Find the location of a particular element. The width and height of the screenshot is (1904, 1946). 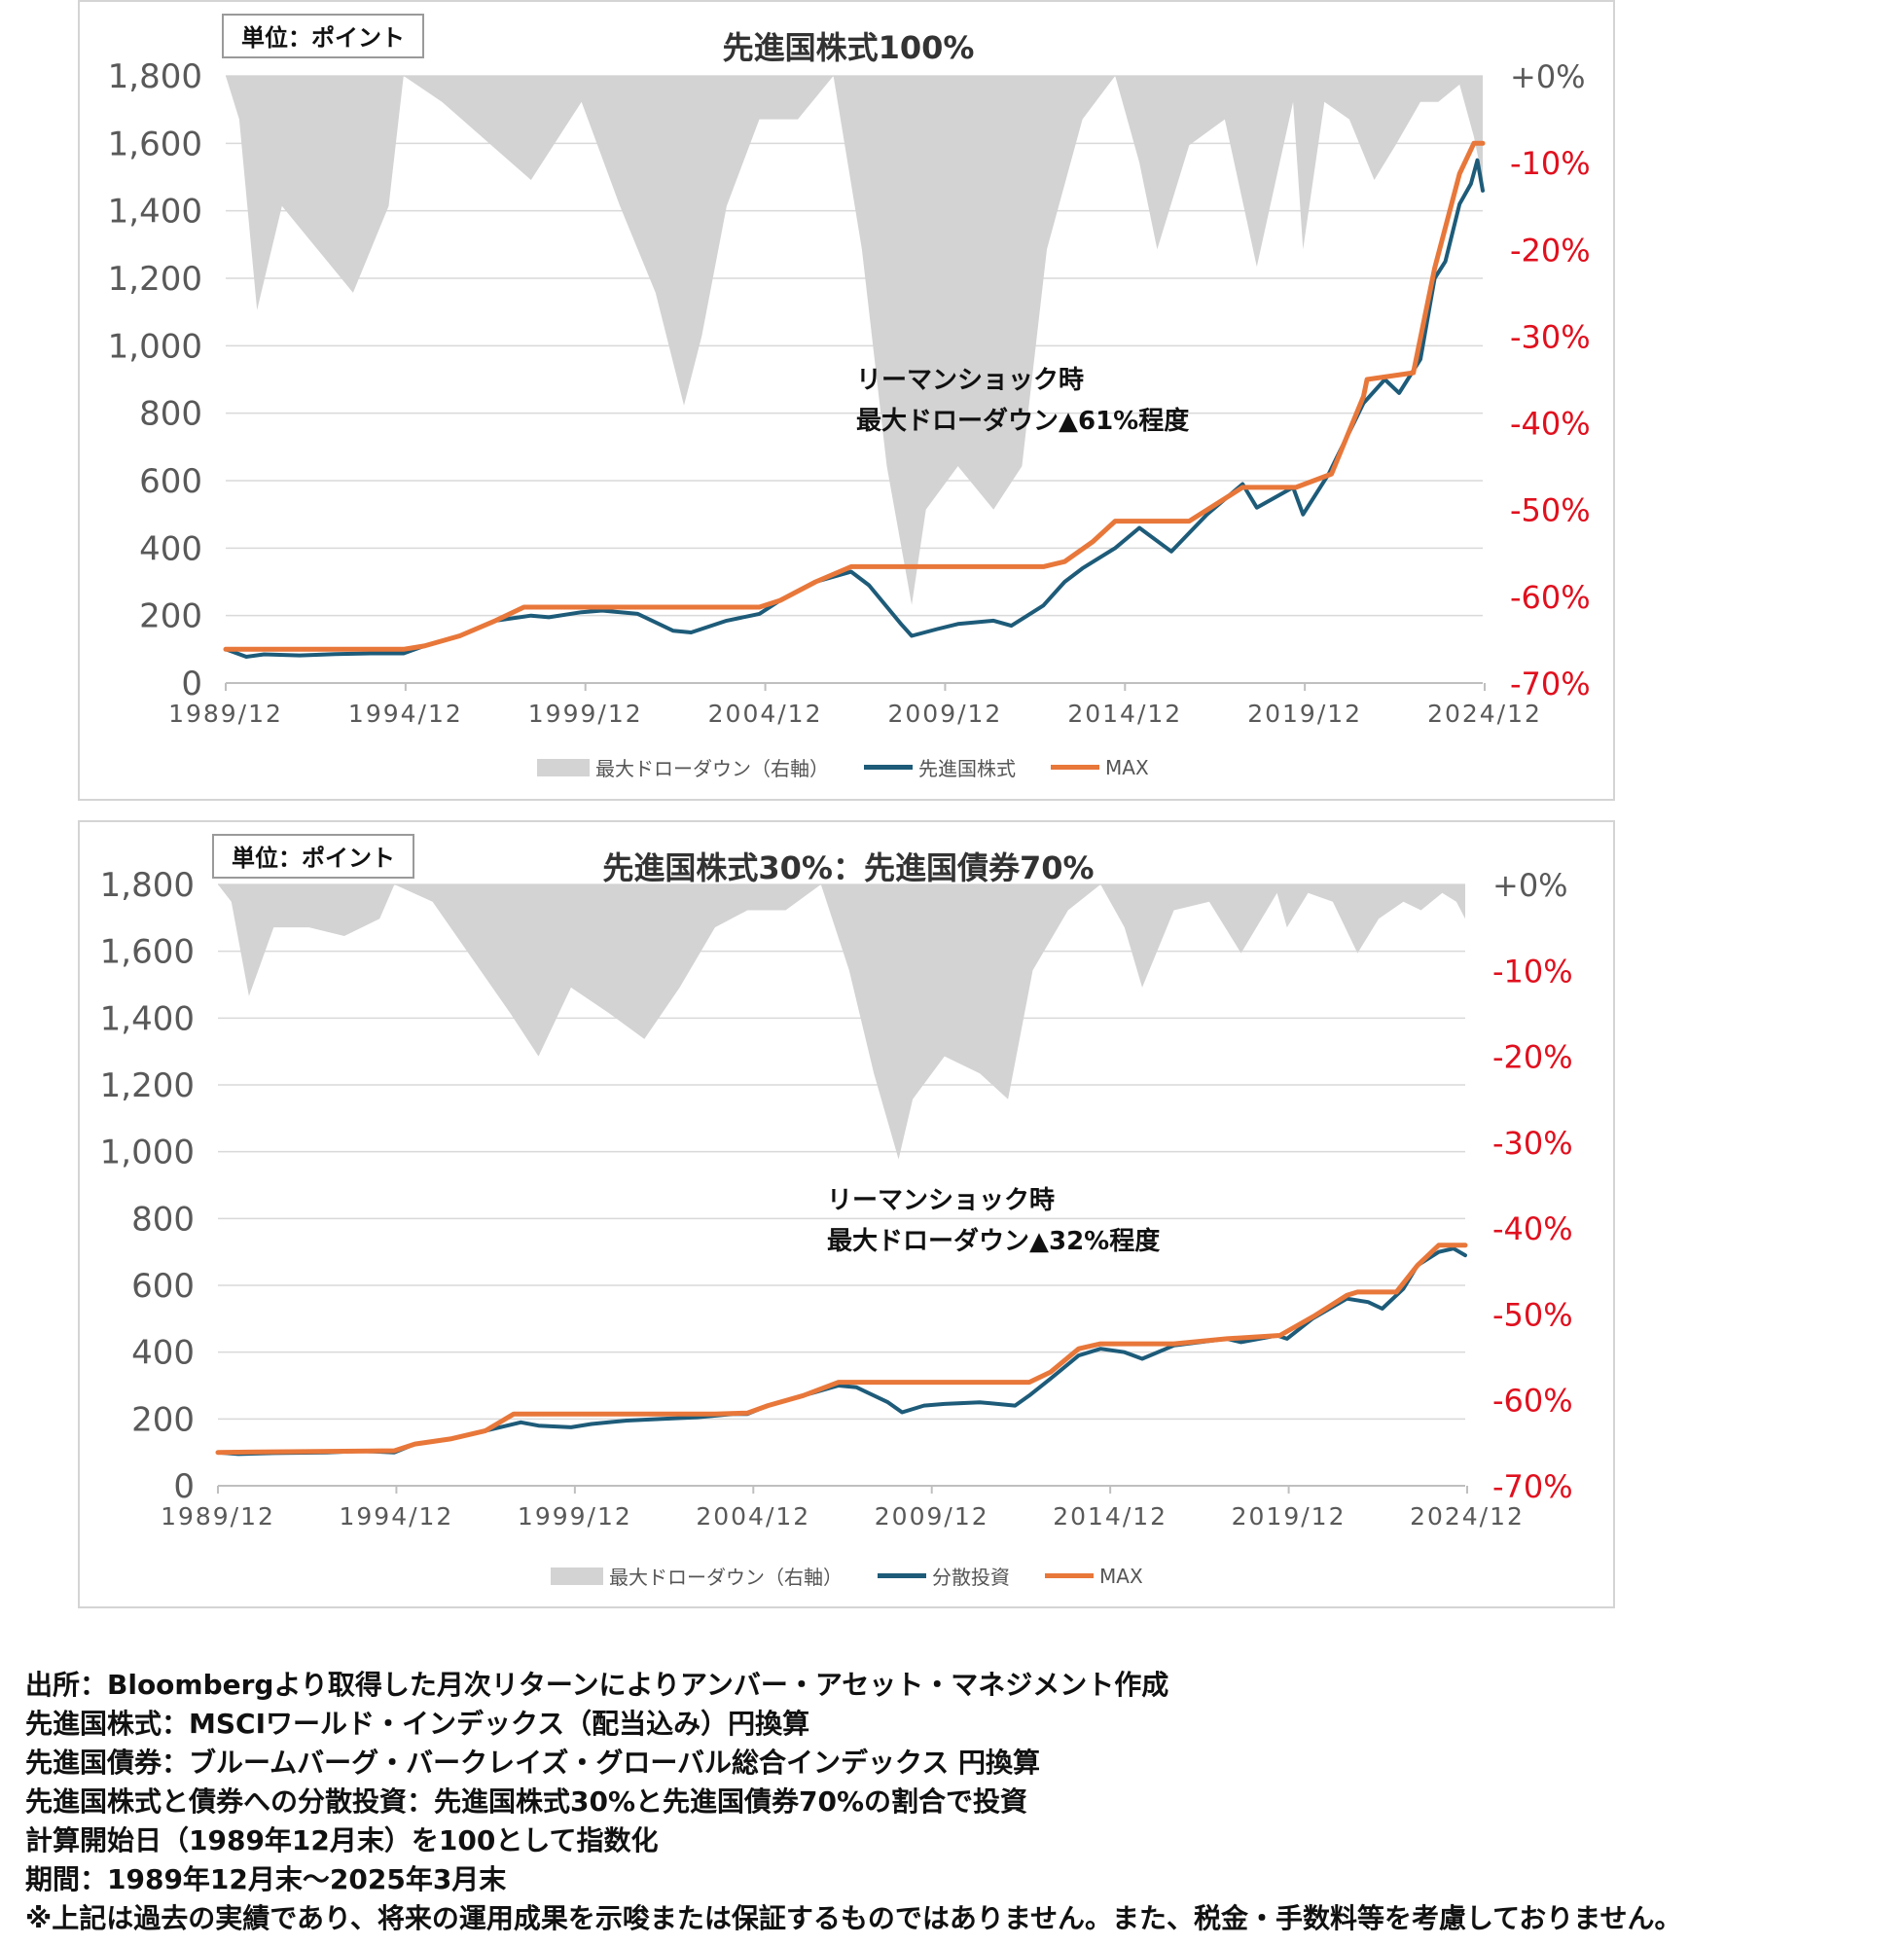

chart-title: 先進国株式100% is located at coordinates (848, 47).